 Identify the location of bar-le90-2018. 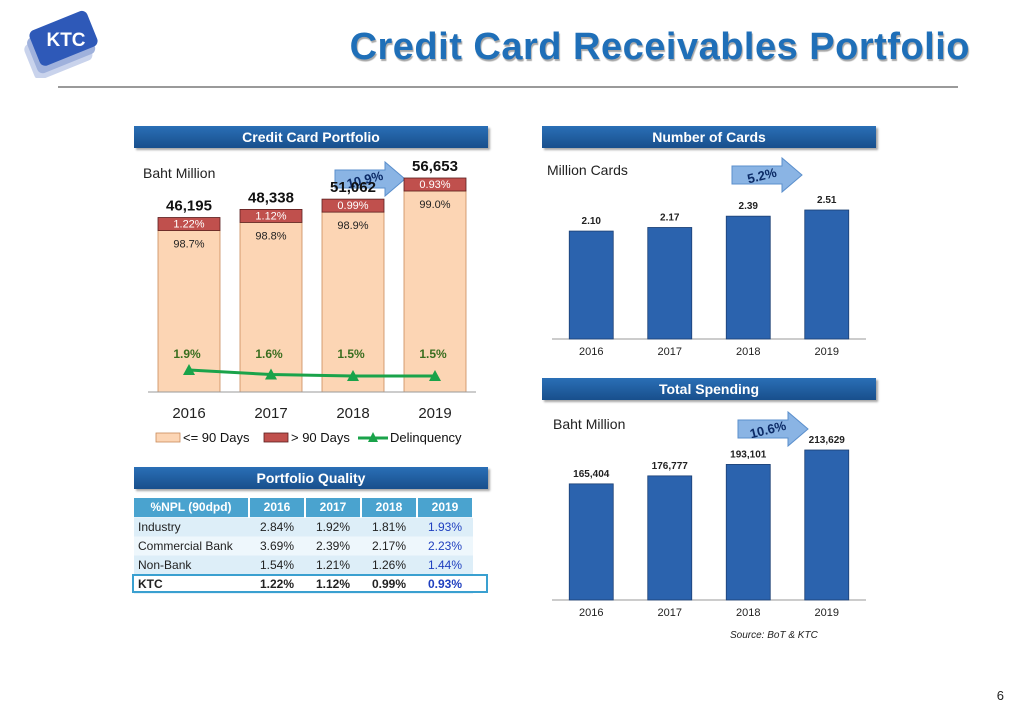
(353, 302).